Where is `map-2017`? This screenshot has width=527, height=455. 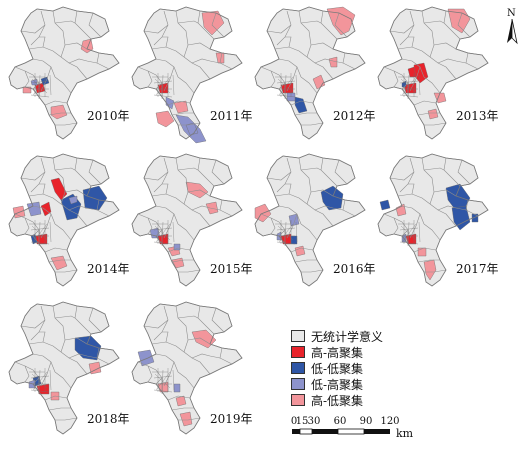
map-2017 is located at coordinates (433, 220).